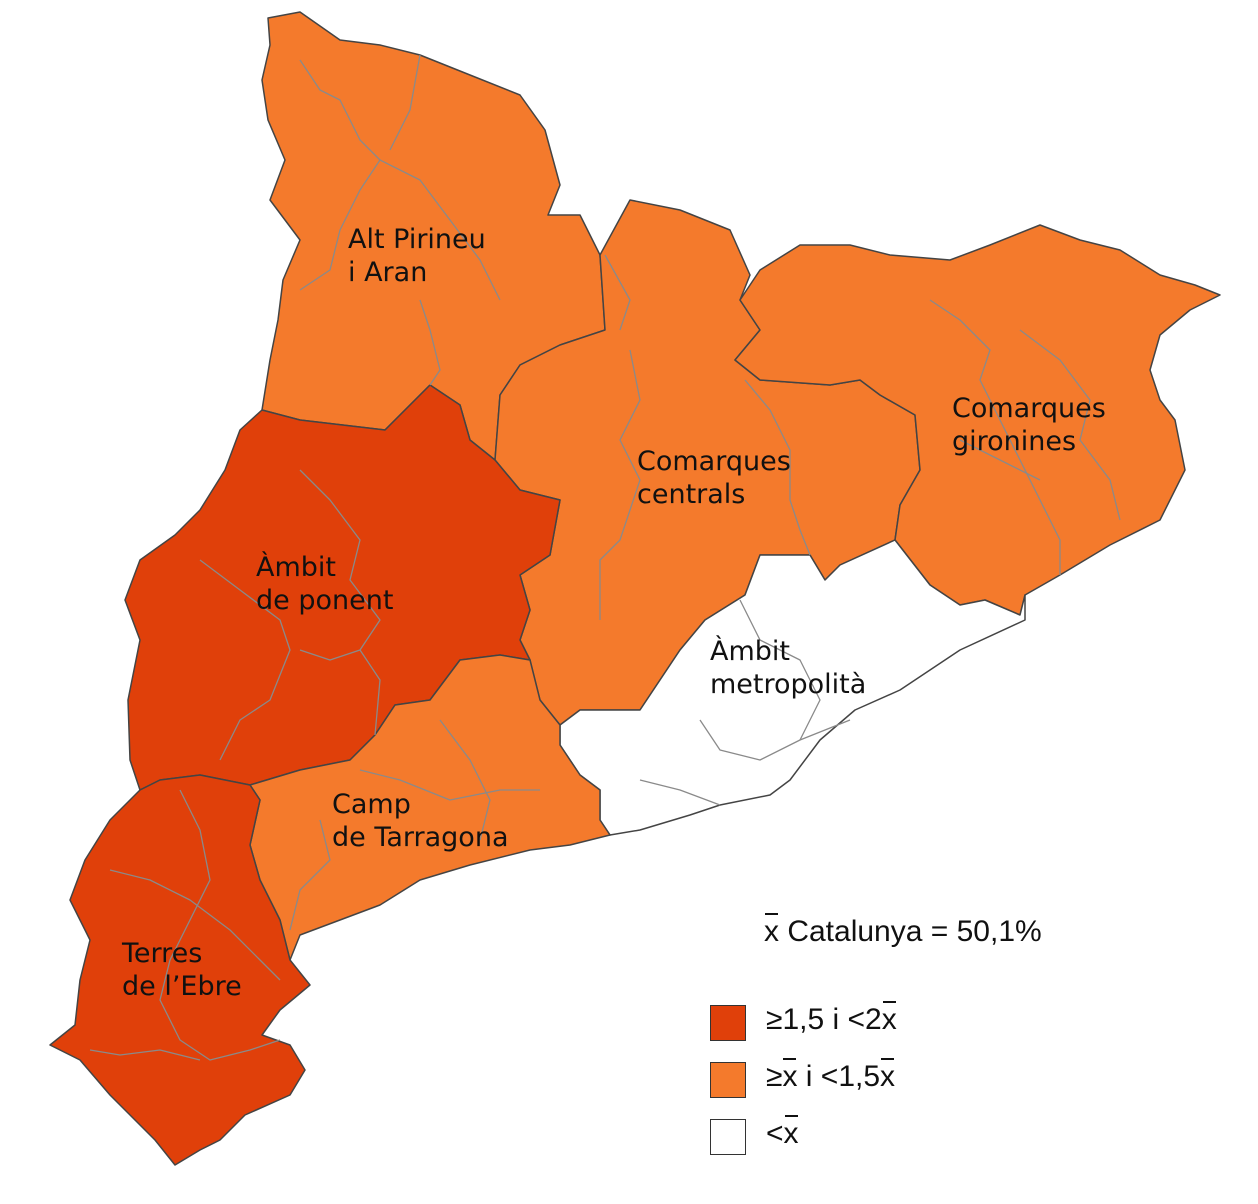 The height and width of the screenshot is (1204, 1258). What do you see at coordinates (1029, 408) in the screenshot?
I see `label-comarques-gironines-line1: Comarques` at bounding box center [1029, 408].